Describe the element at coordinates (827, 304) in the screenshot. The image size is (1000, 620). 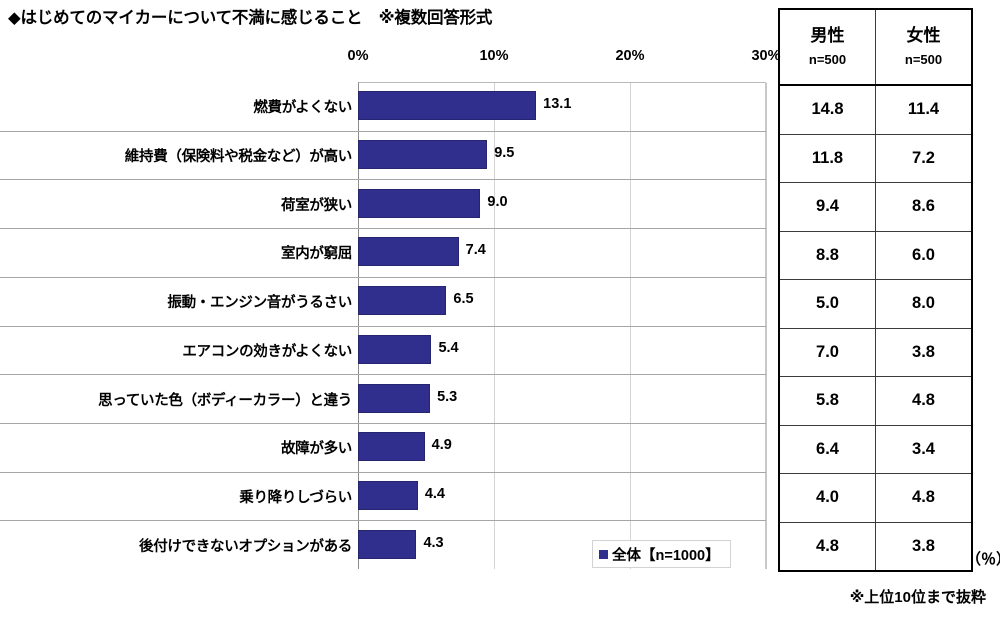
I see `table-cell-male: 5.0` at that location.